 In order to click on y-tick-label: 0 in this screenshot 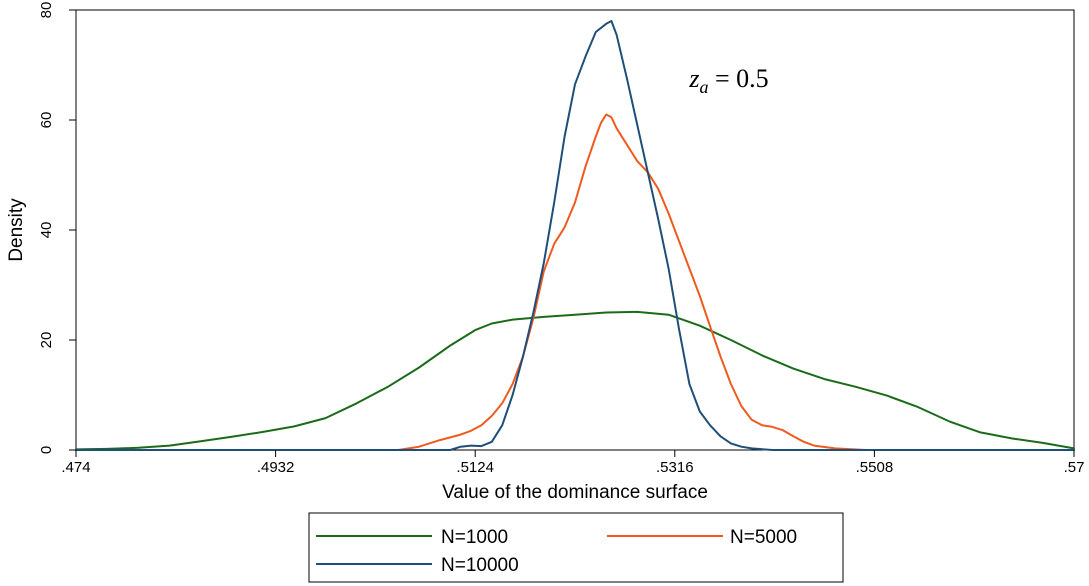, I will do `click(46, 450)`.